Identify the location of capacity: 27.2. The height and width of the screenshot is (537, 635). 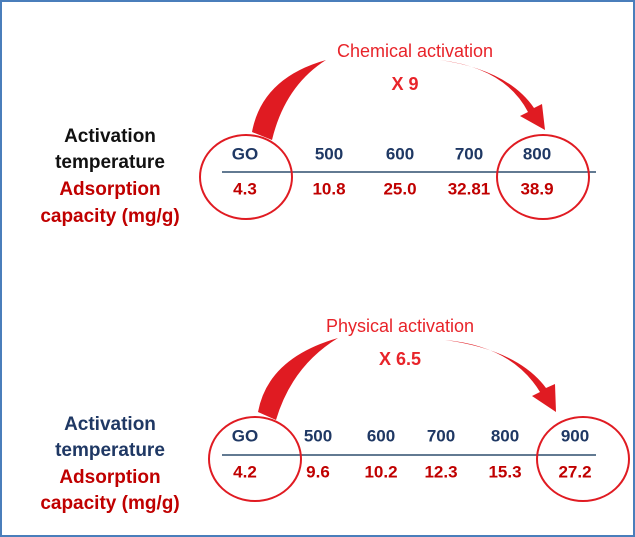
(574, 471).